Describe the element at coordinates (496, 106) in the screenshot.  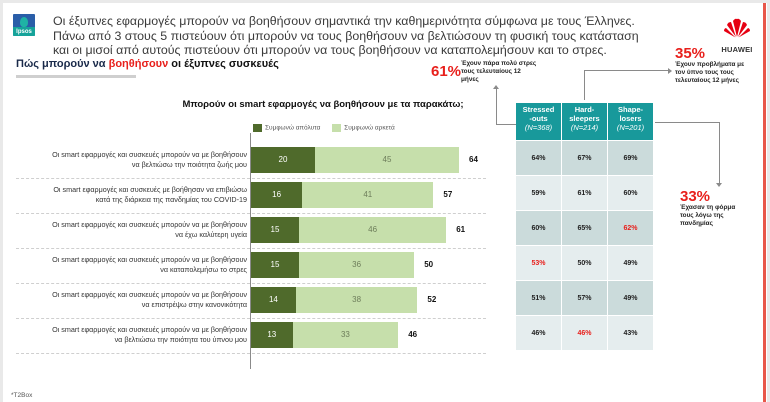
I see `connector-stressed-vertical` at that location.